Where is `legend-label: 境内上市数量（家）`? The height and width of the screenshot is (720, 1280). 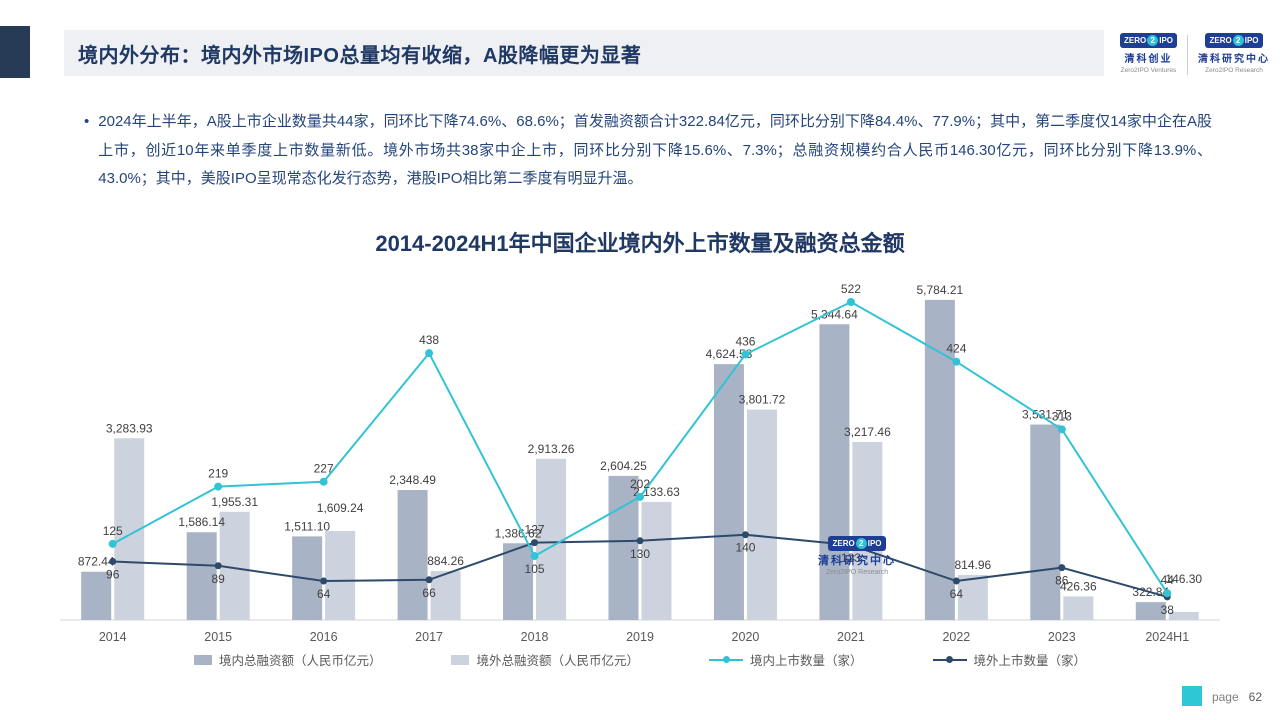 legend-label: 境内上市数量（家） is located at coordinates (806, 661).